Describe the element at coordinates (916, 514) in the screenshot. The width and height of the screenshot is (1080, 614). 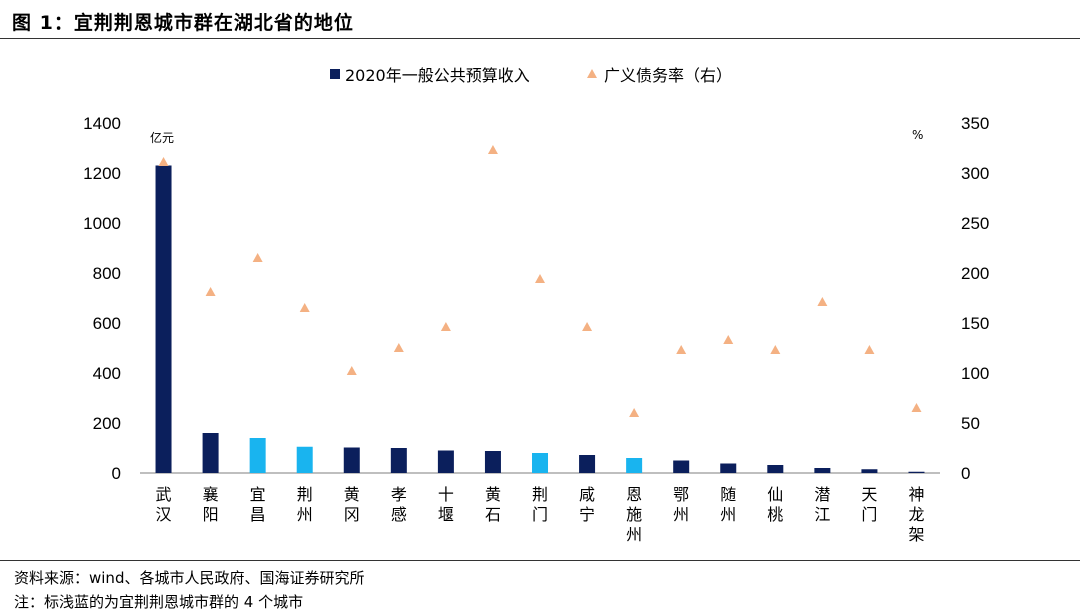
I see `category-label-神龙架: 神龙架` at that location.